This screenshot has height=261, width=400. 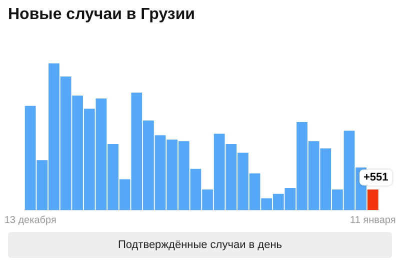 What do you see at coordinates (372, 199) in the screenshot?
I see `bar` at bounding box center [372, 199].